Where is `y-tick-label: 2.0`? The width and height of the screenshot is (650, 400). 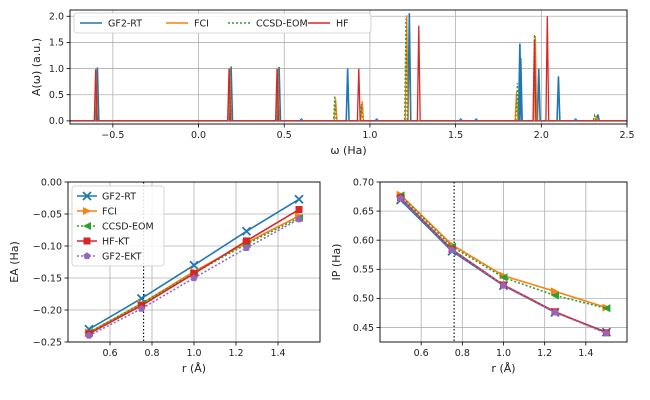
y-tick-label: 2.0 is located at coordinates (56, 17).